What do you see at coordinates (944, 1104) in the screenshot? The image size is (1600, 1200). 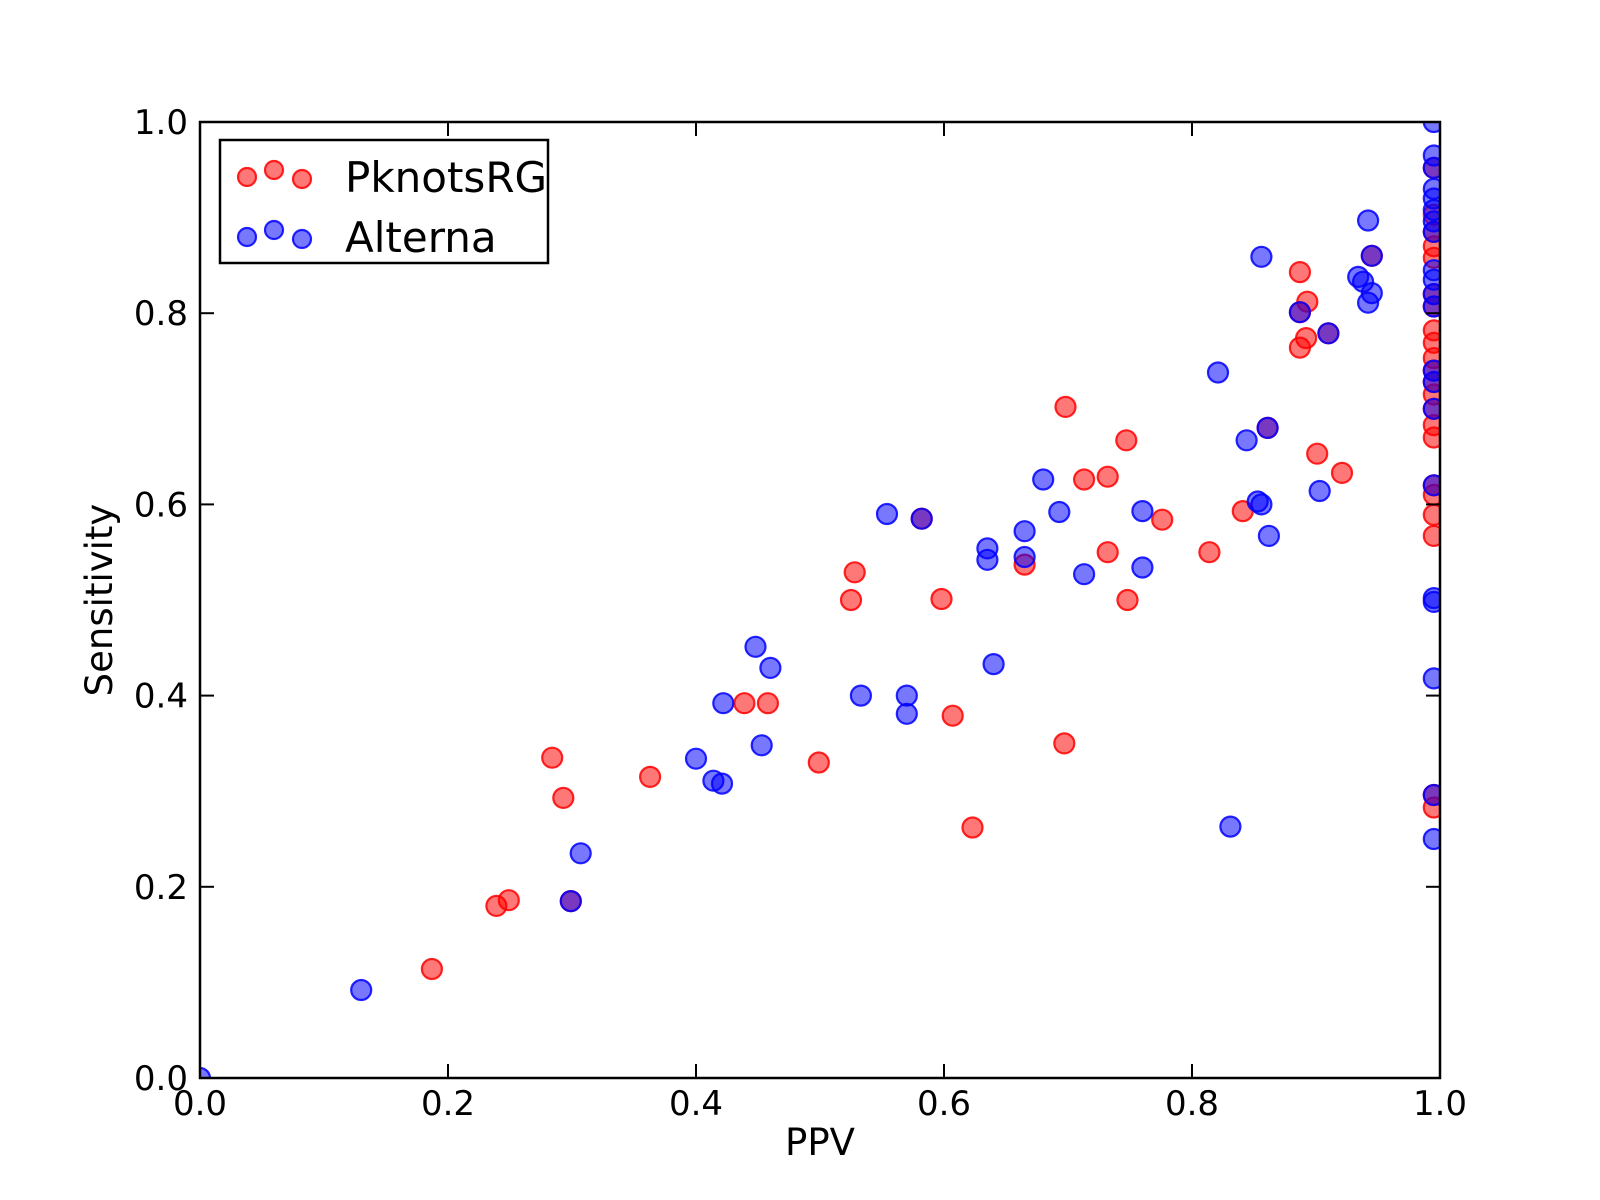 I see `x-tick-label: 0.6` at bounding box center [944, 1104].